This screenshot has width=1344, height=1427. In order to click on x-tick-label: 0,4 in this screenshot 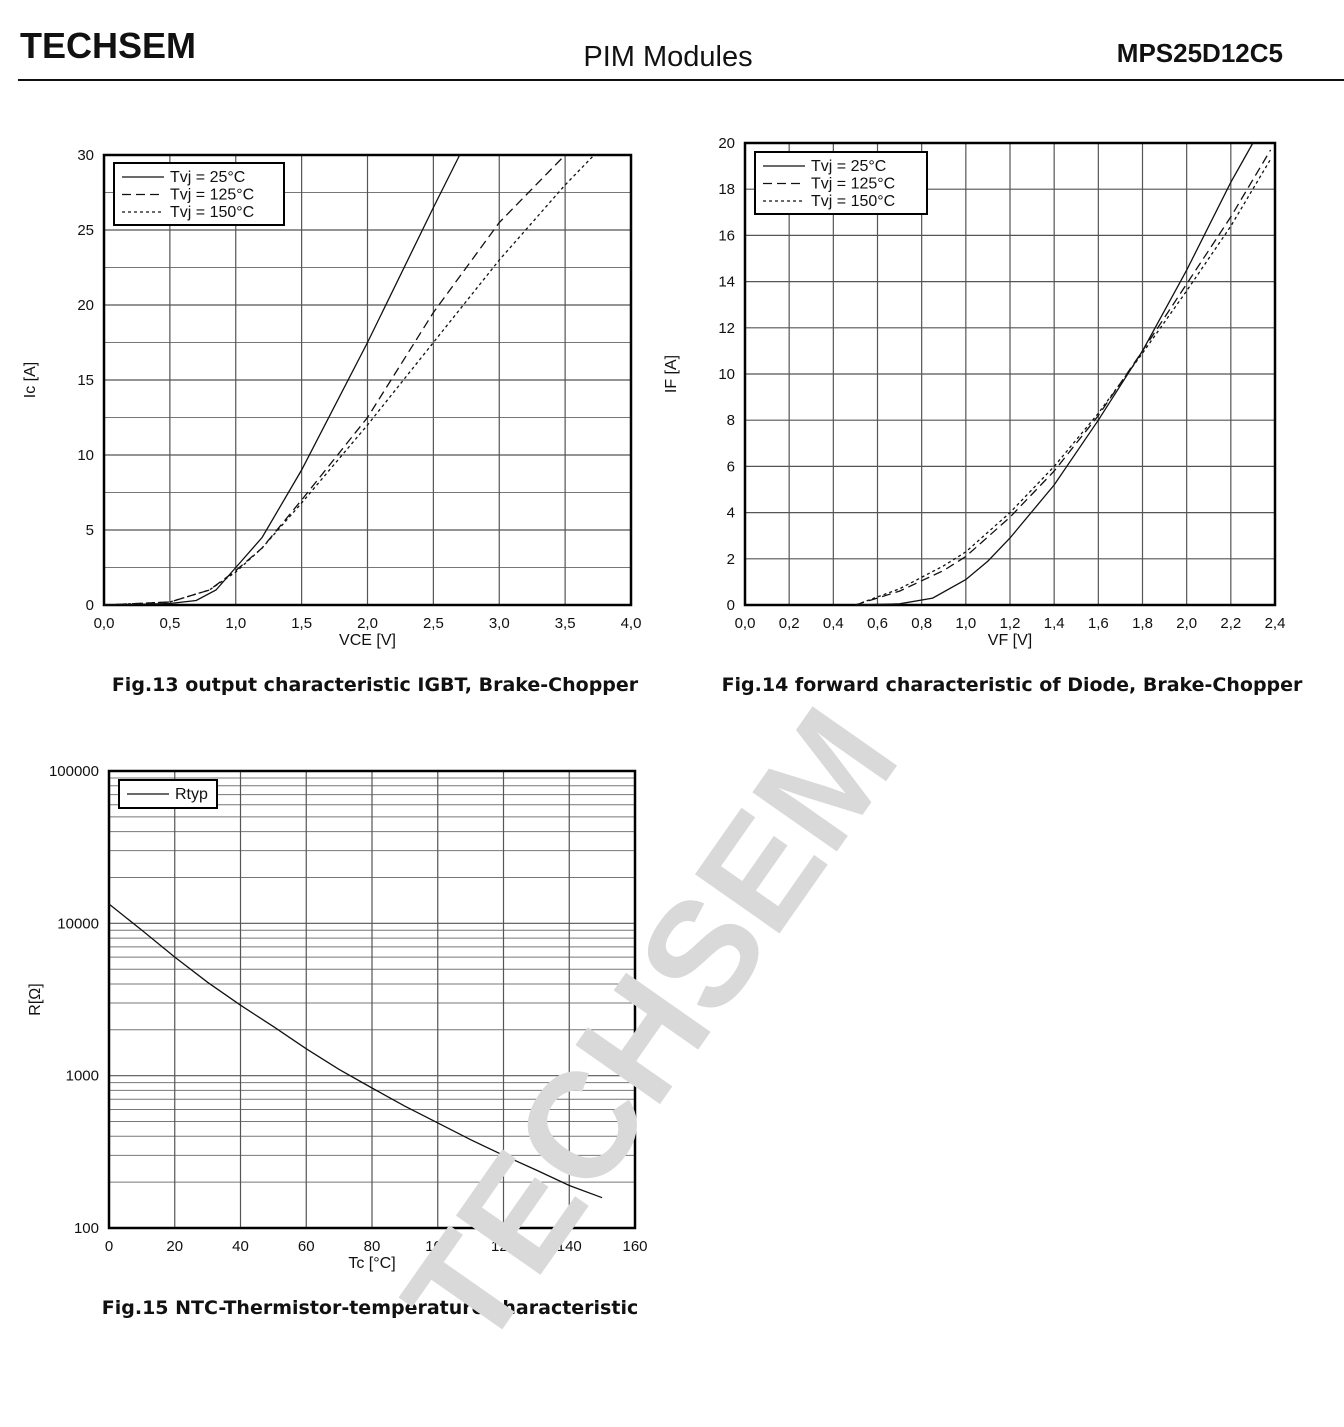, I will do `click(833, 623)`.